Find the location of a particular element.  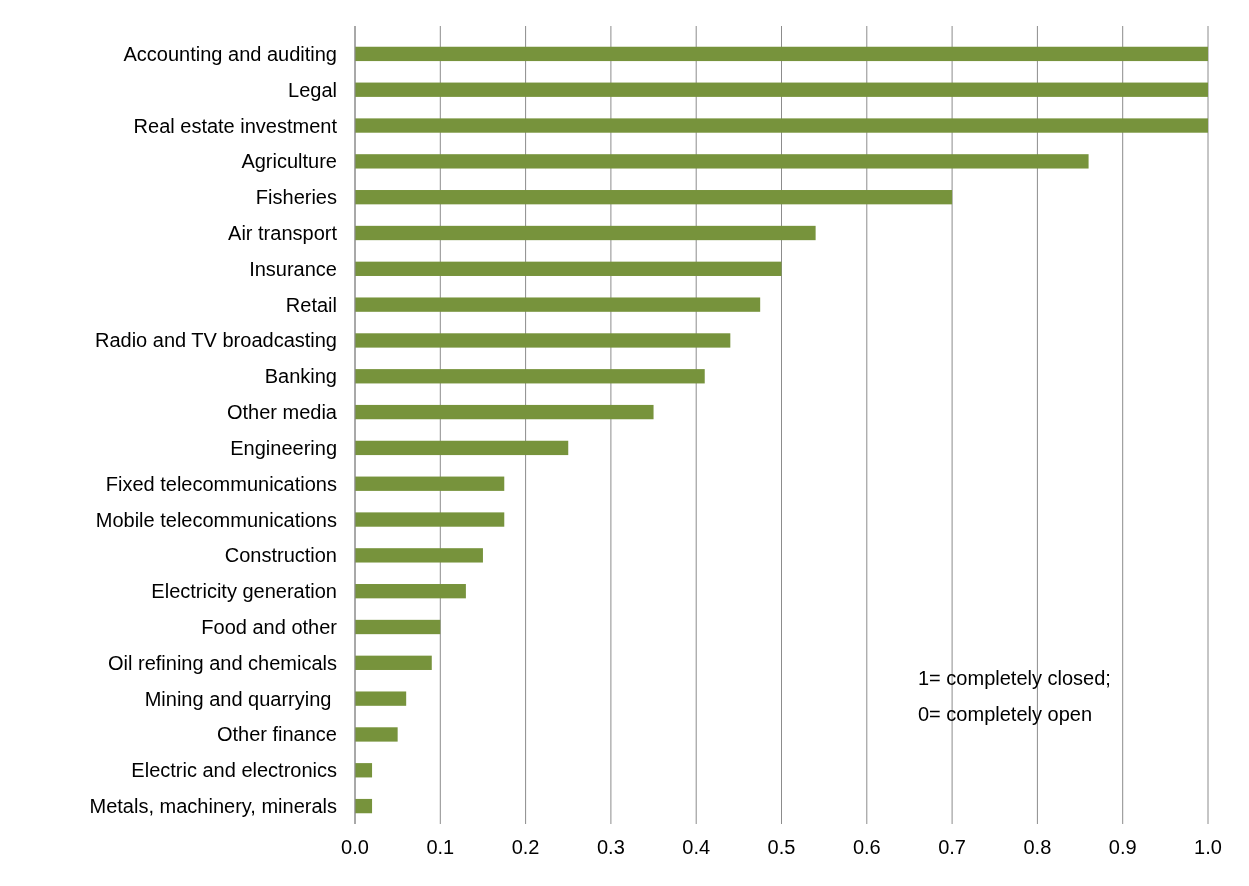

y-tick-label: Banking is located at coordinates (300, 376).